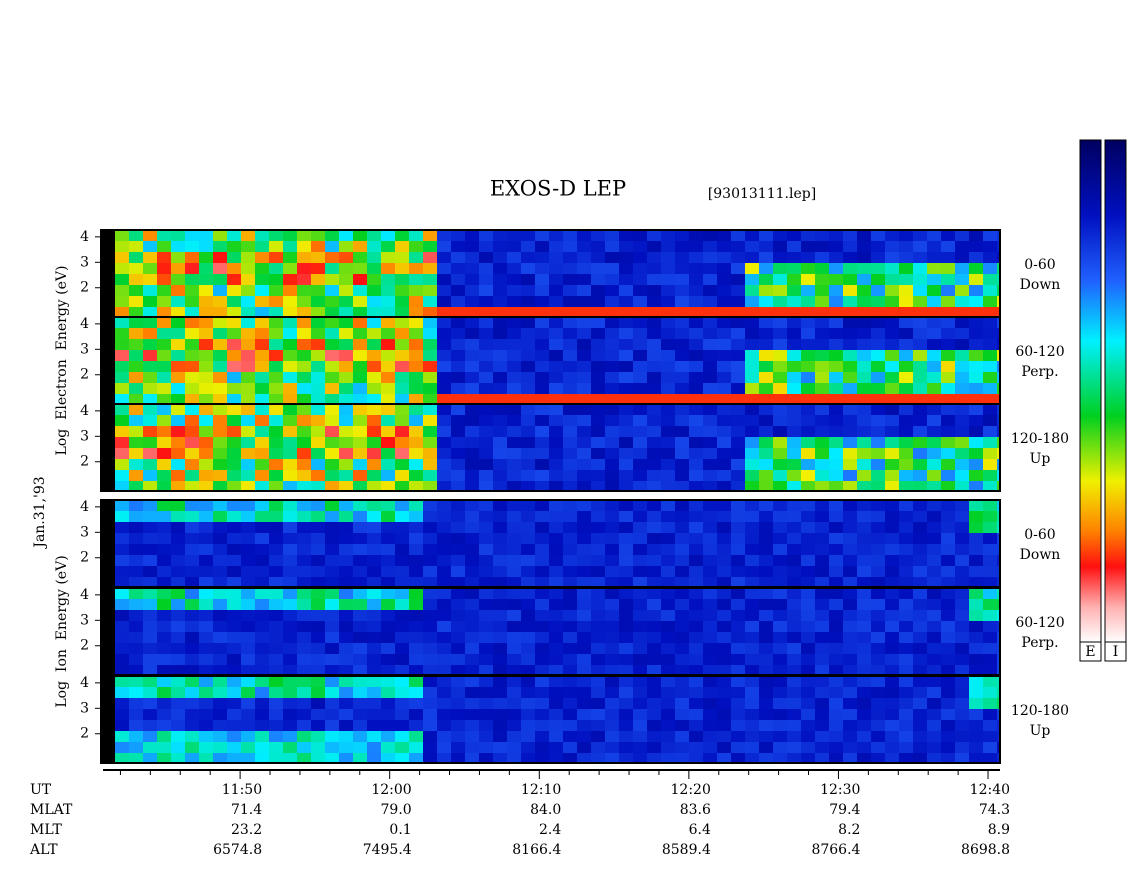 The width and height of the screenshot is (1130, 875). Describe the element at coordinates (84, 288) in the screenshot. I see `y-tick-label: 2` at that location.